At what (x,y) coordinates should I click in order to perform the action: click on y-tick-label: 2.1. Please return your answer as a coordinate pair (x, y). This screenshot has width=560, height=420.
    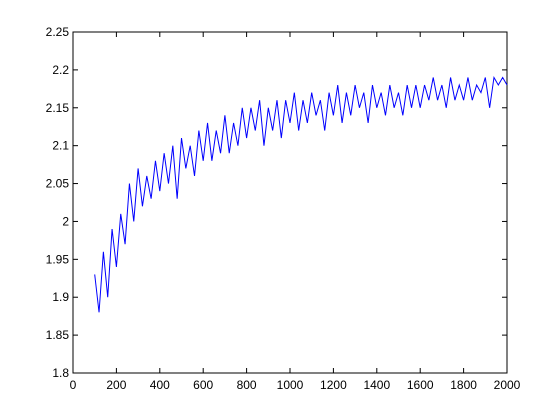
    Looking at the image, I should click on (60, 146).